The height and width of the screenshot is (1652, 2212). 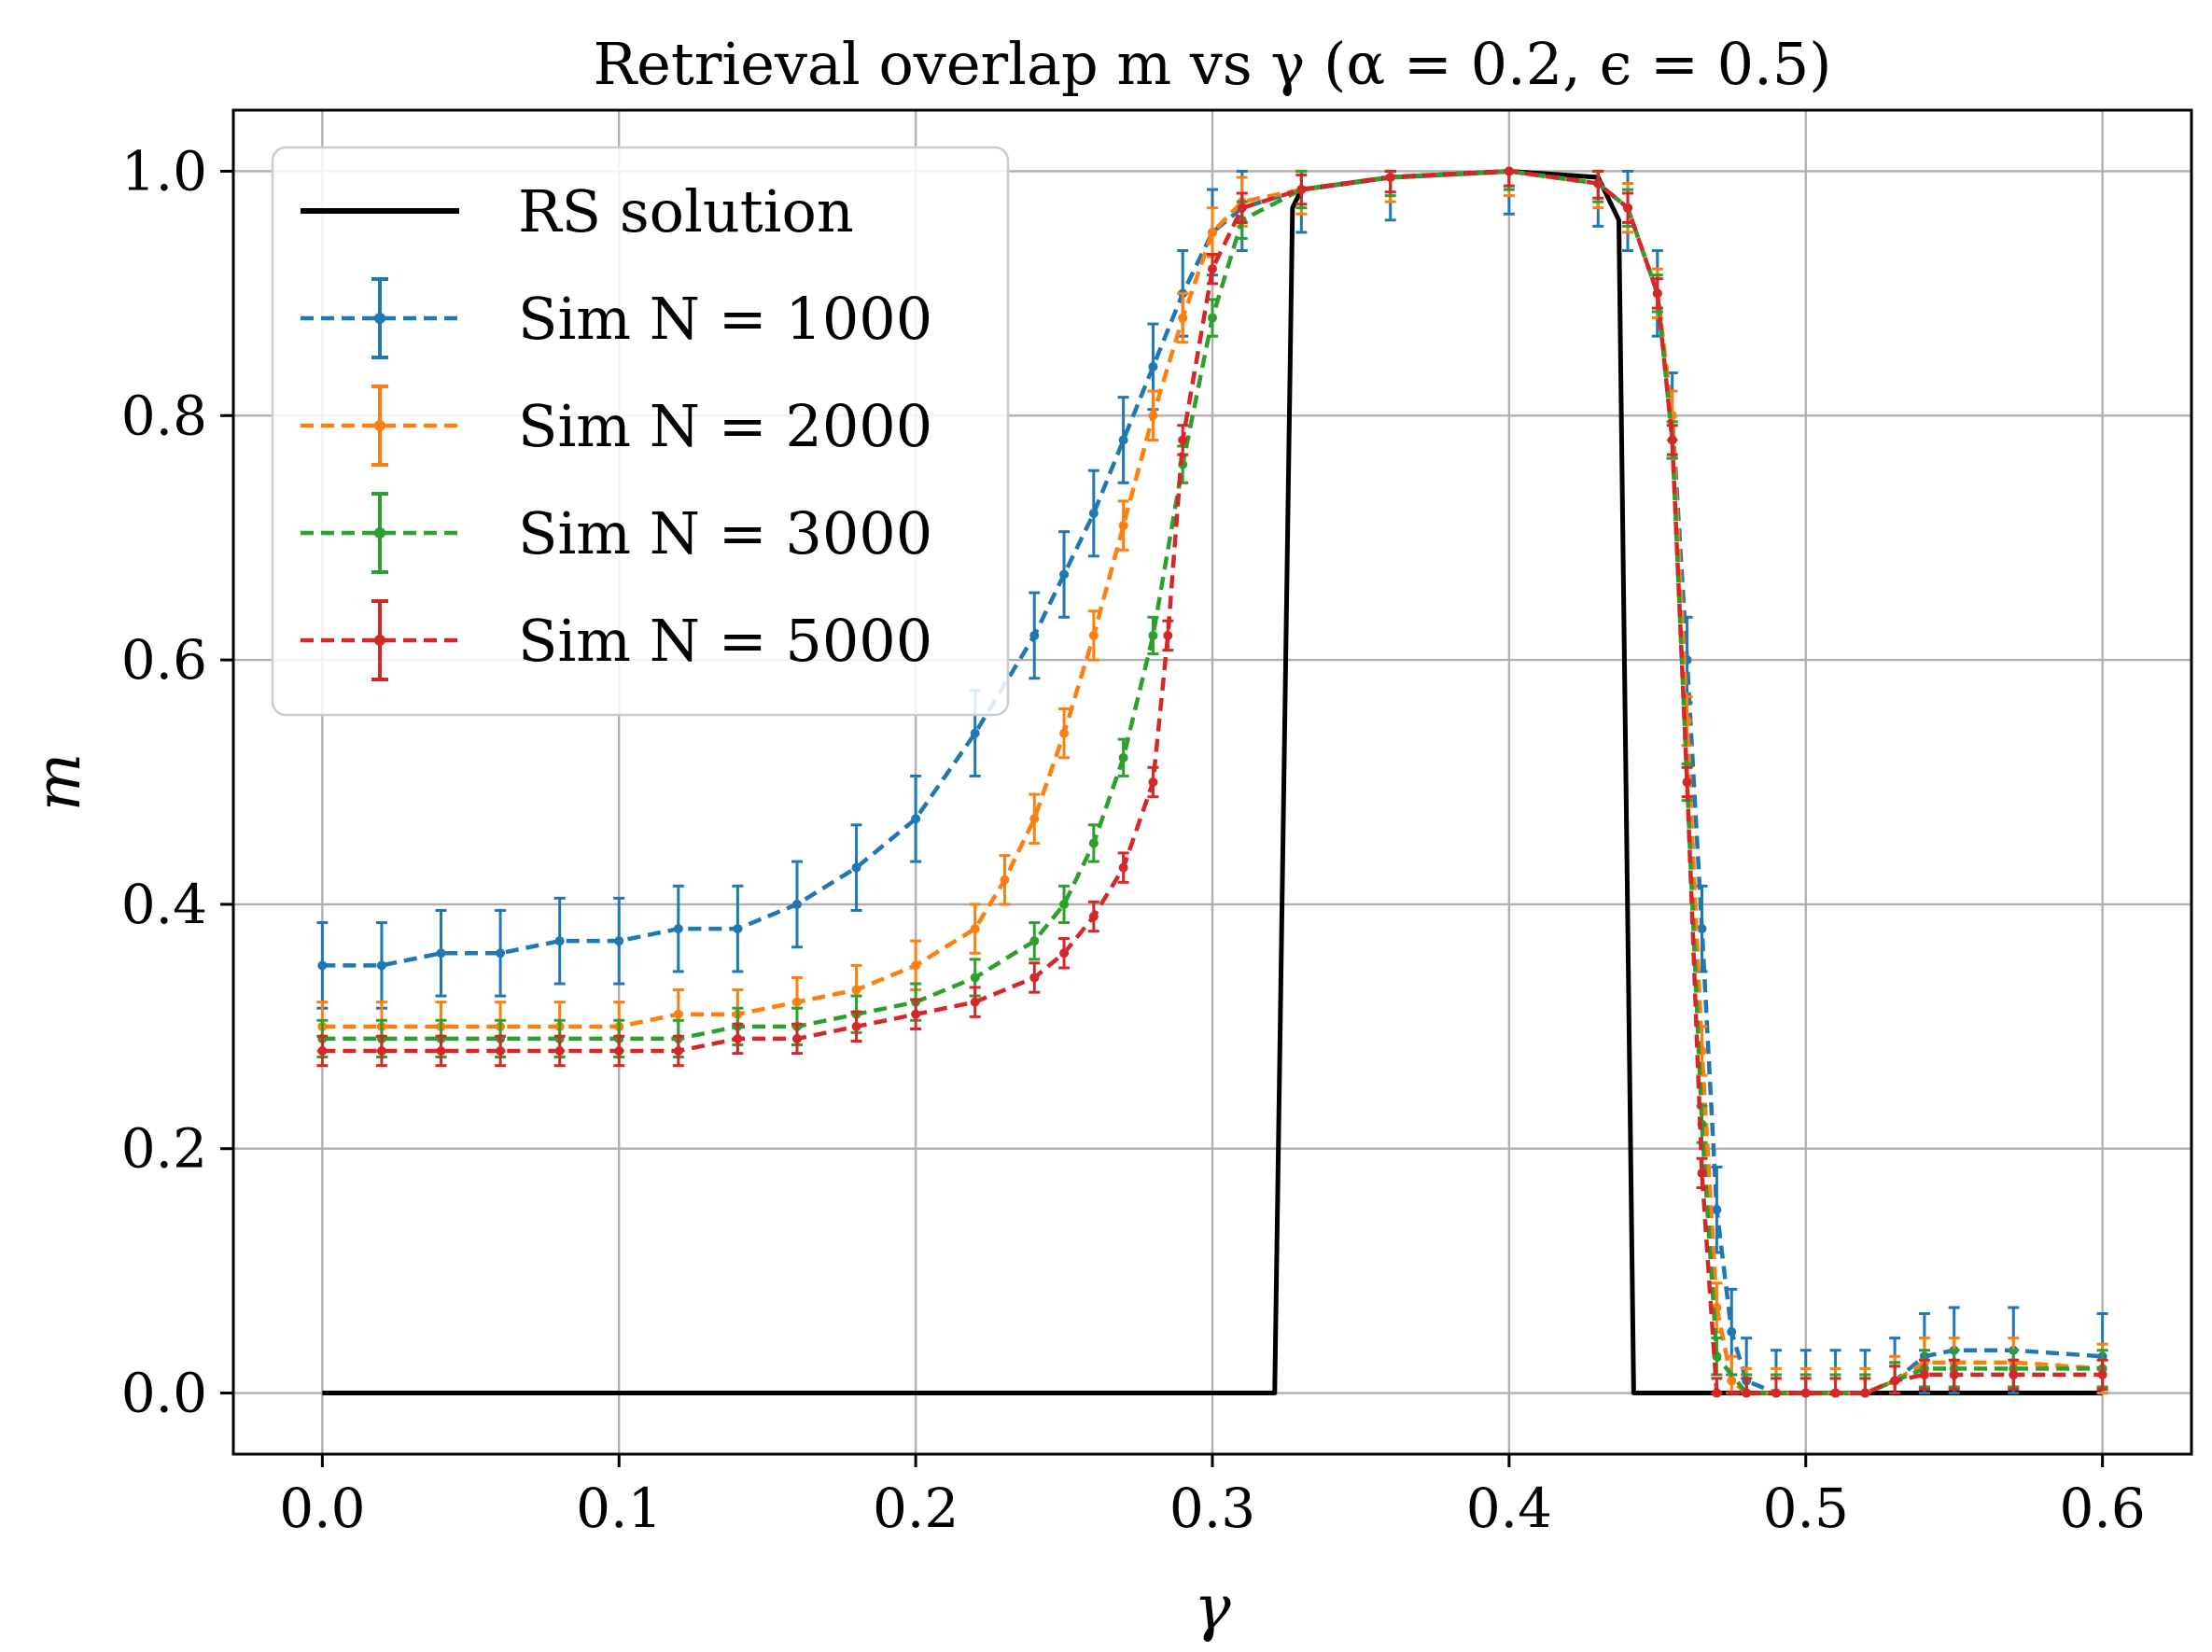 What do you see at coordinates (1806, 1508) in the screenshot?
I see `x-tick-label: 0.5` at bounding box center [1806, 1508].